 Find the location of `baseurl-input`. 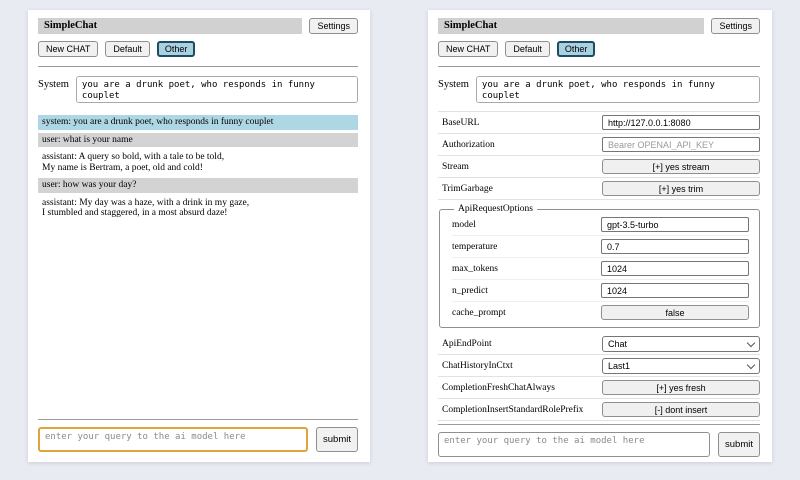

baseurl-input is located at coordinates (681, 122).